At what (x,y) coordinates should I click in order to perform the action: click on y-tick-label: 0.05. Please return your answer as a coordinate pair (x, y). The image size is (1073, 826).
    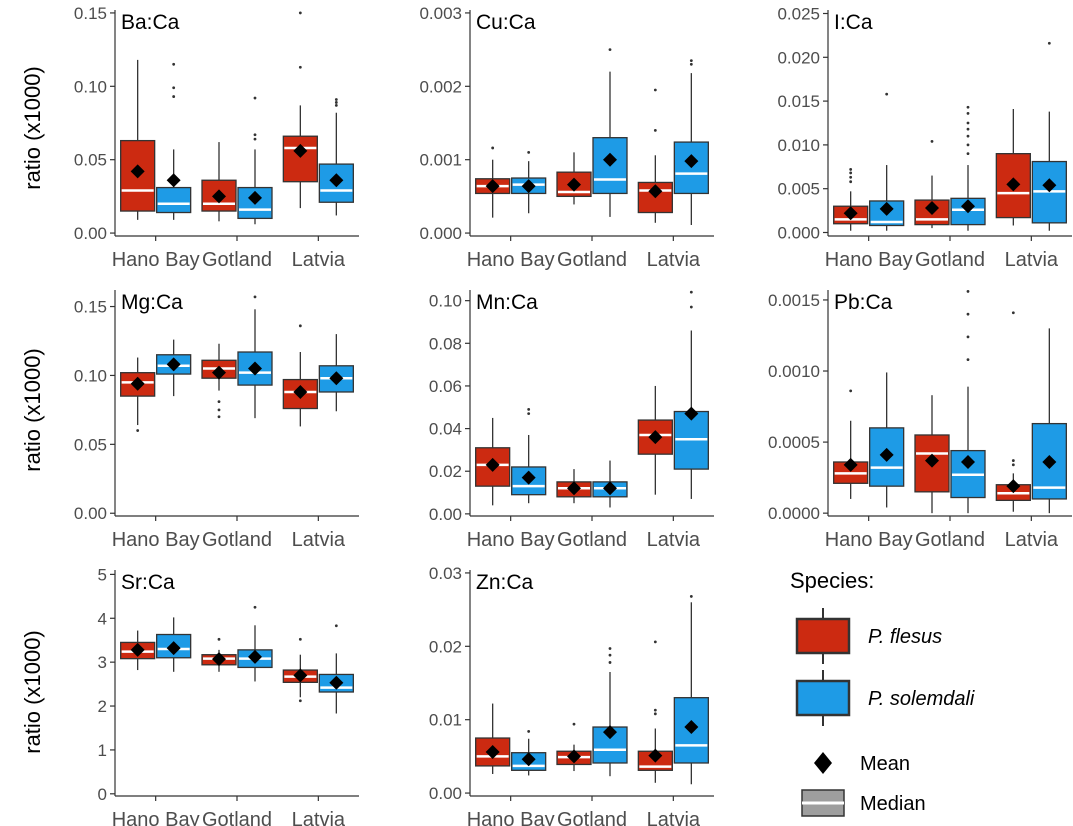
    Looking at the image, I should click on (90, 444).